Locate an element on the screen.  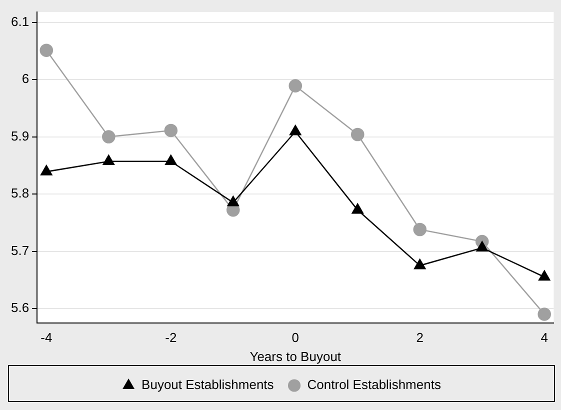
x-axis-title: Years to Buyout is located at coordinates (296, 356).